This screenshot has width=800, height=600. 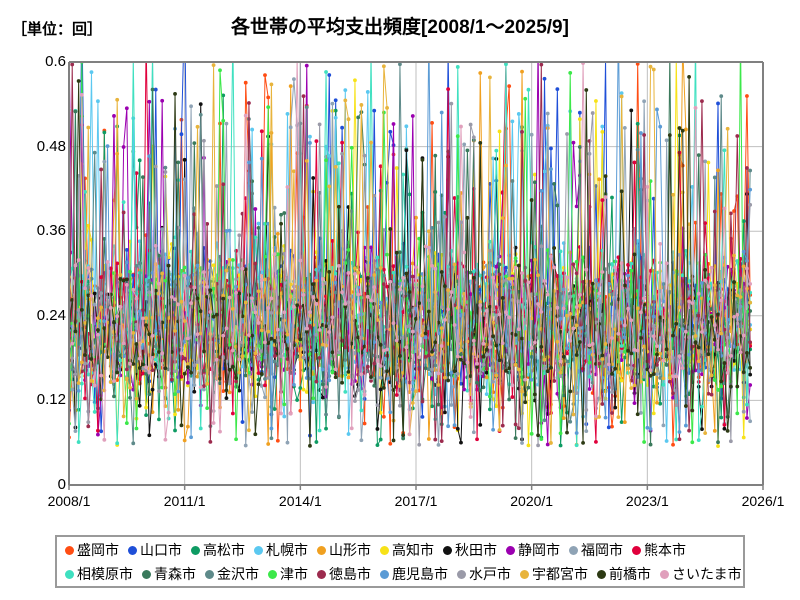 I want to click on legend-label: 相模原市, so click(x=105, y=574).